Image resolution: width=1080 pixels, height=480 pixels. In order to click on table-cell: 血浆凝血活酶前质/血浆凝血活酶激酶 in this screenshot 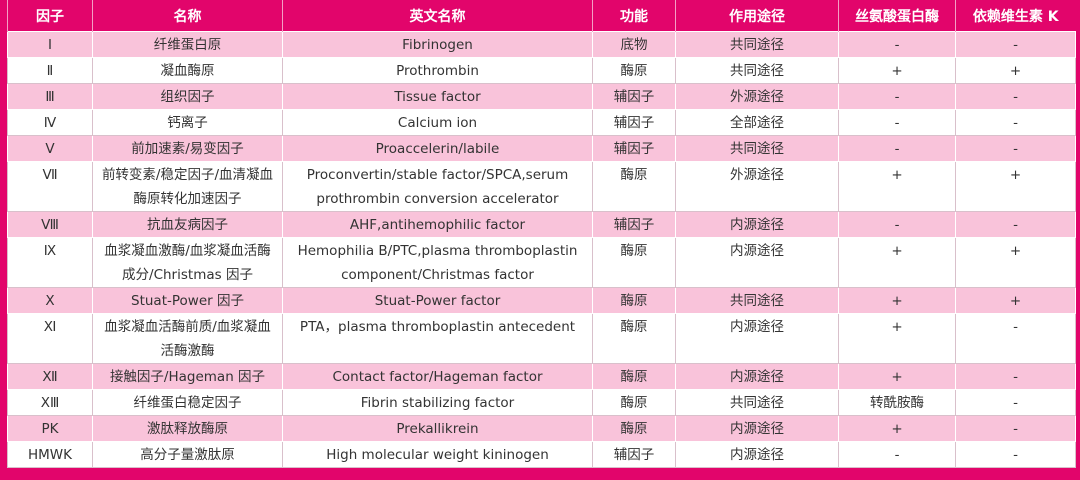, I will do `click(187, 338)`.